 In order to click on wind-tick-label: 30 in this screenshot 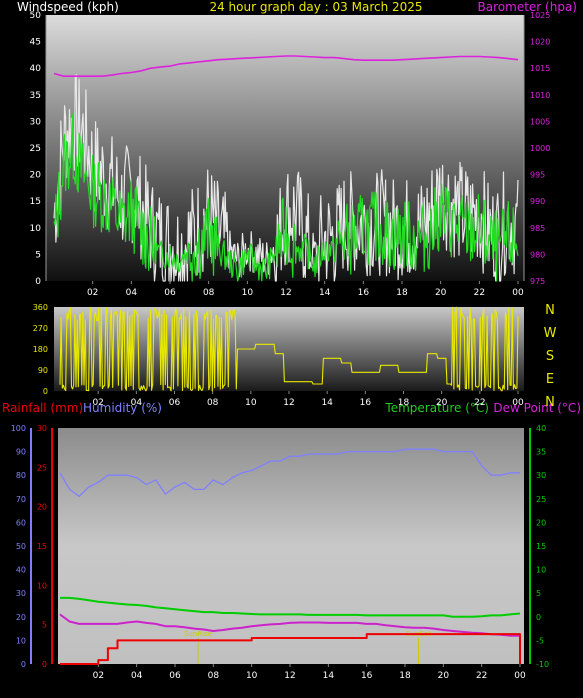, I will do `click(36, 122)`.